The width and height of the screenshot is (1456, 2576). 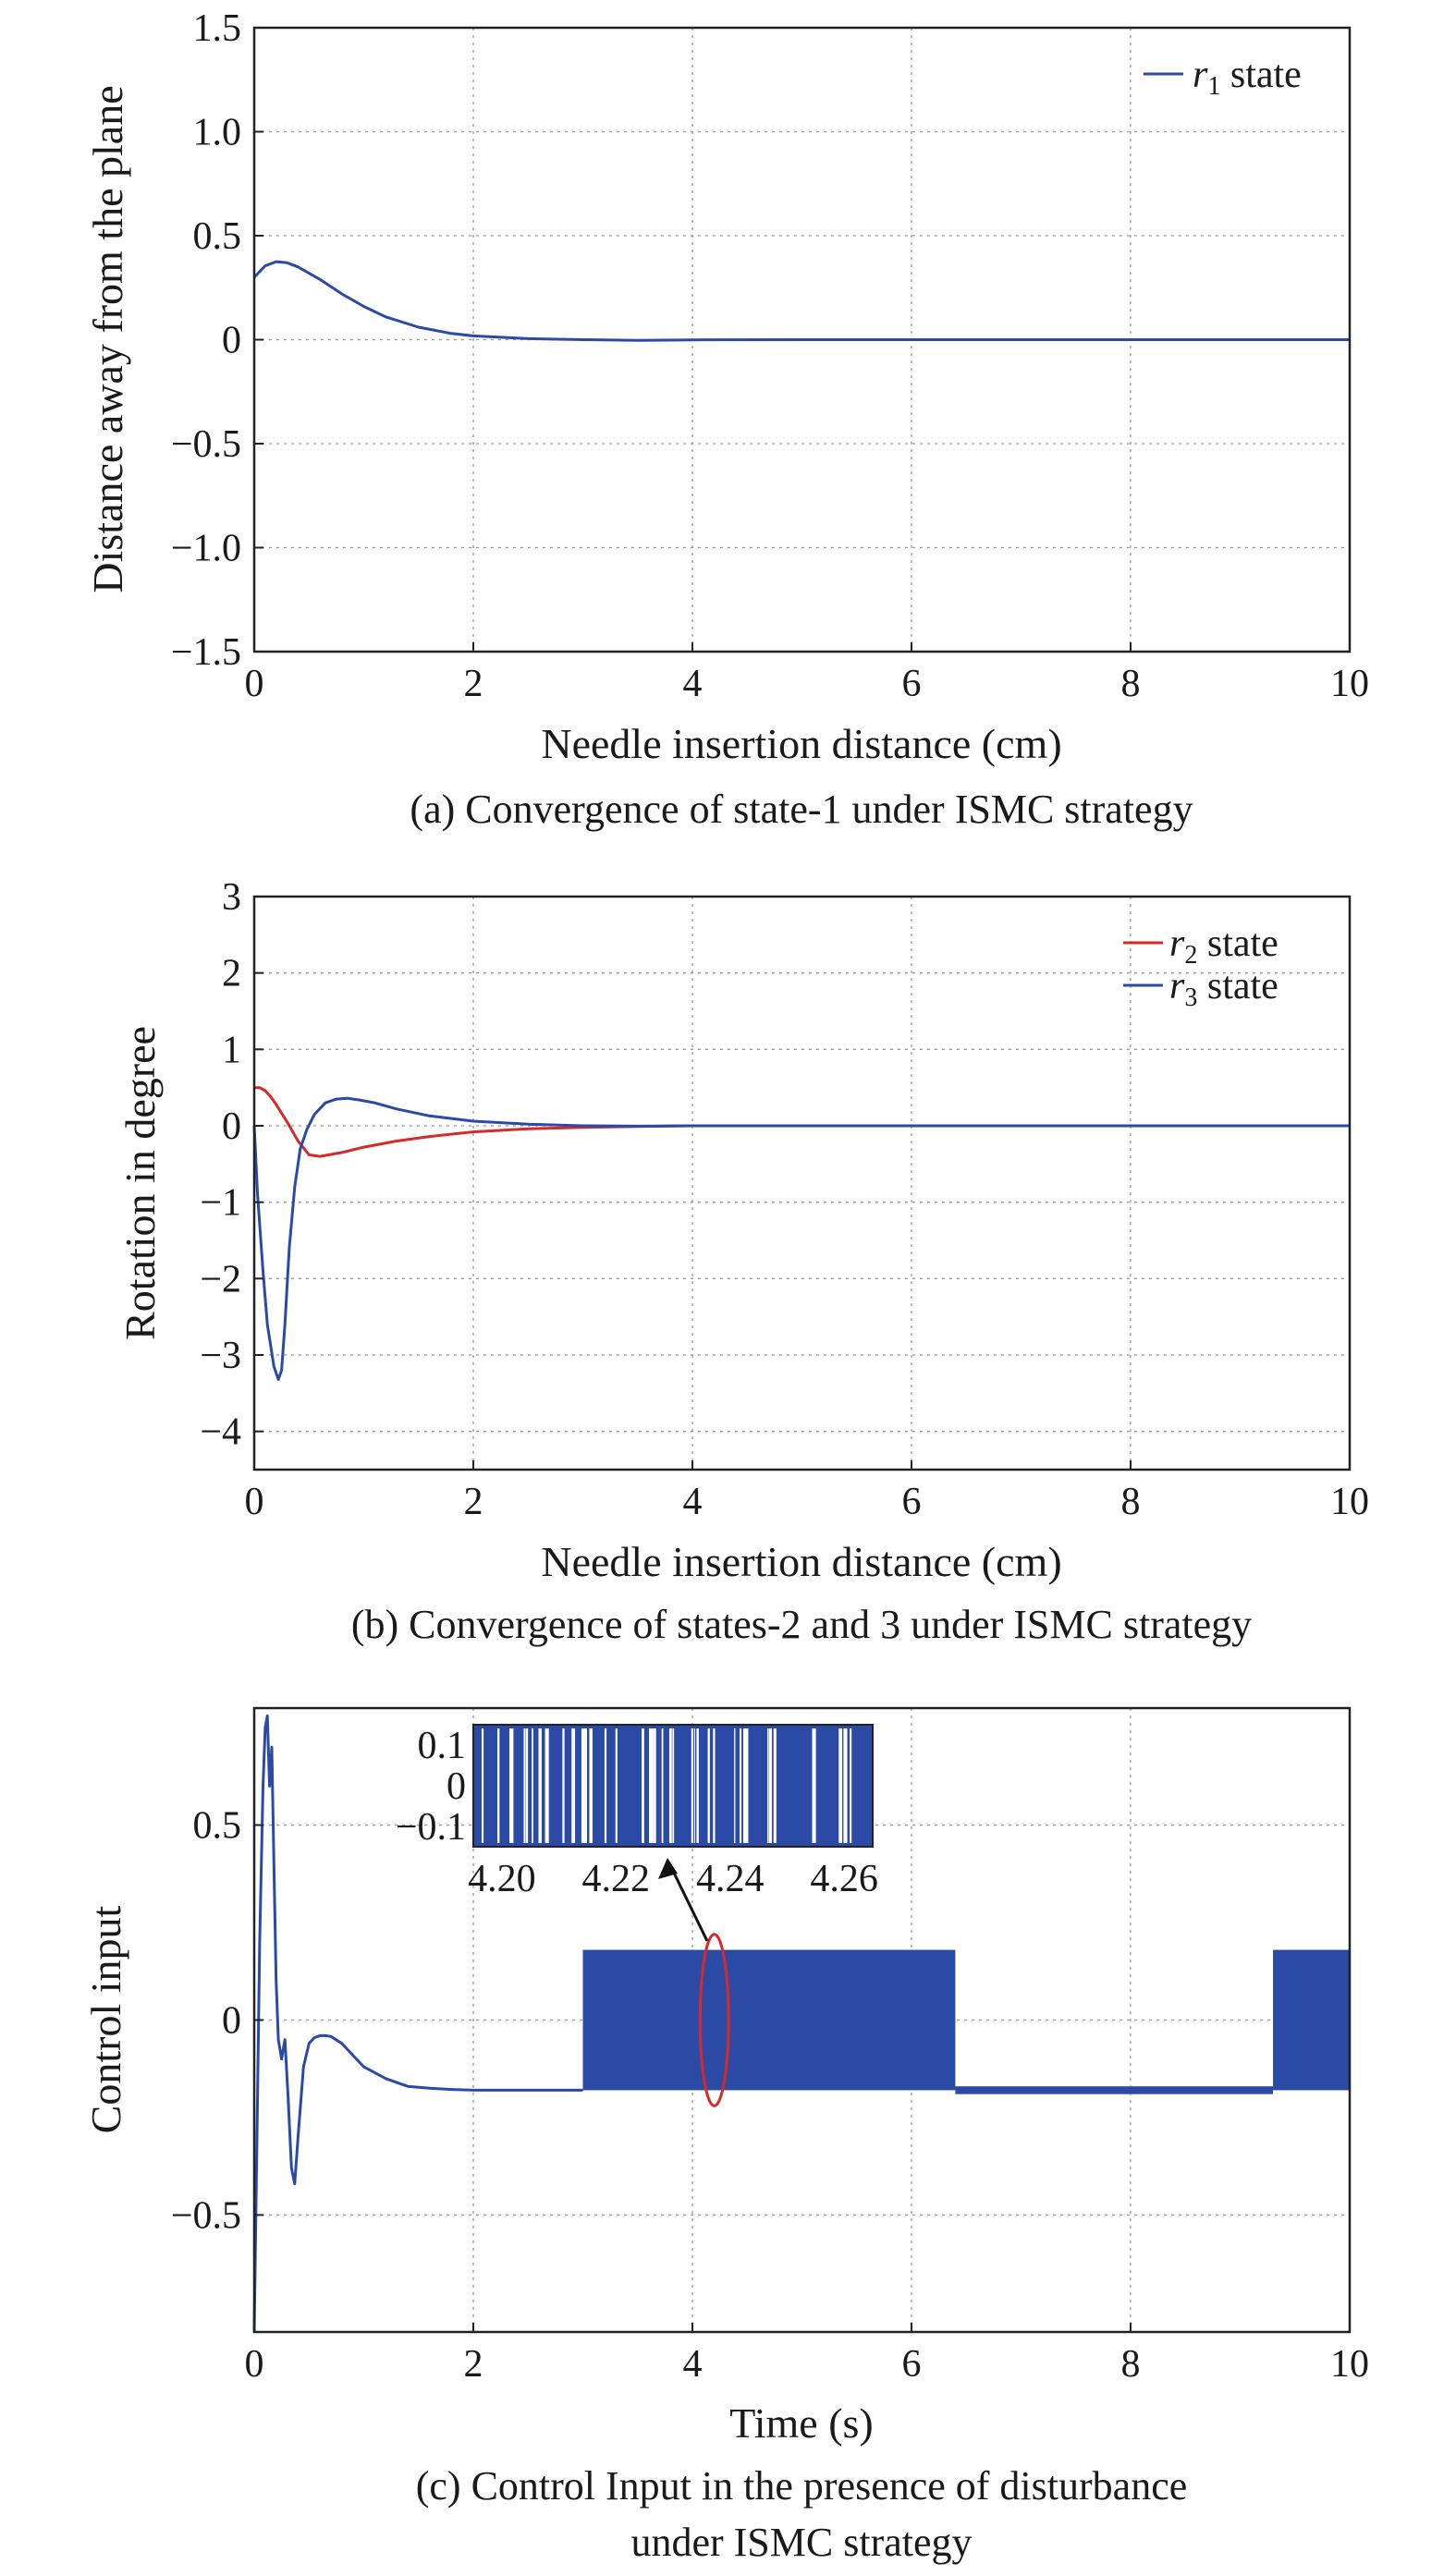 What do you see at coordinates (801, 743) in the screenshot?
I see `panel-a-x-axis-label: Needle insertion distance (cm)` at bounding box center [801, 743].